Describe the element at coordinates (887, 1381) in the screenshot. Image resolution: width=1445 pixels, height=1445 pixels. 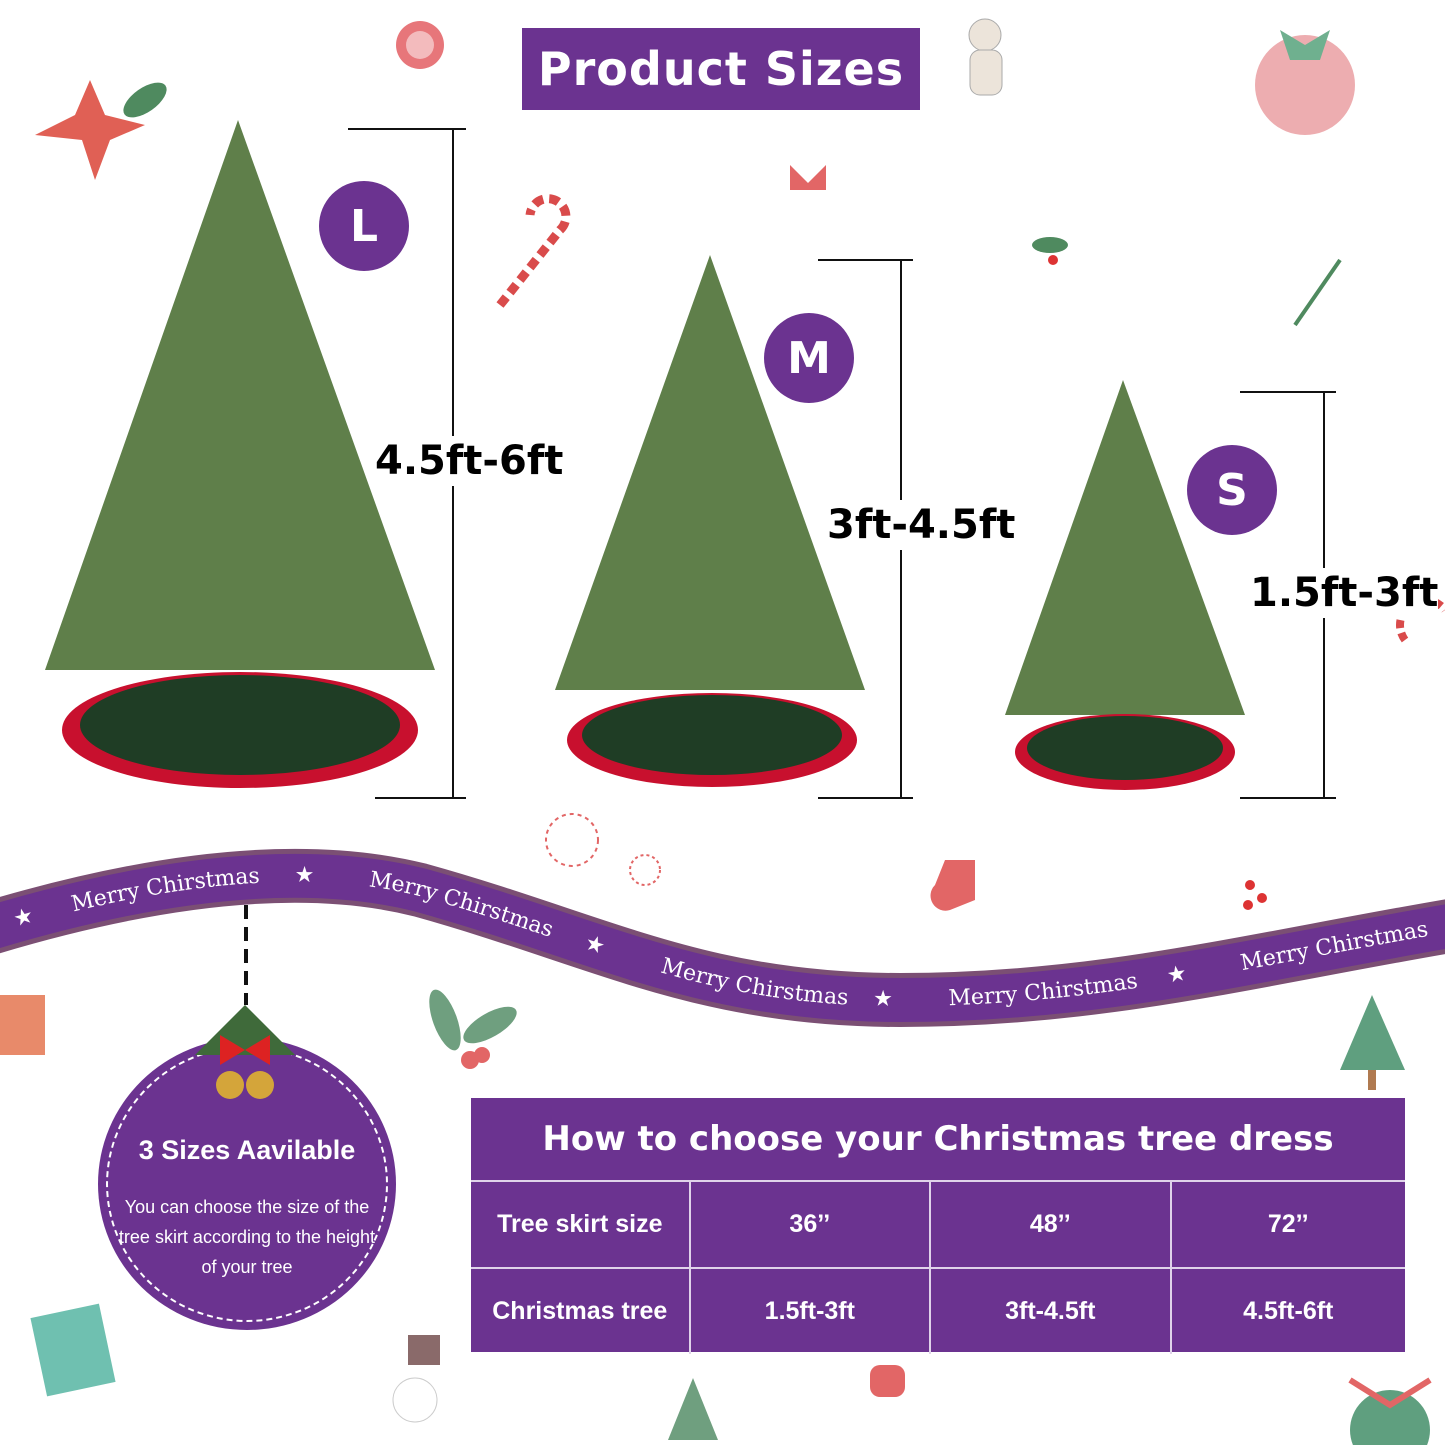
I see `mitten-icon` at that location.